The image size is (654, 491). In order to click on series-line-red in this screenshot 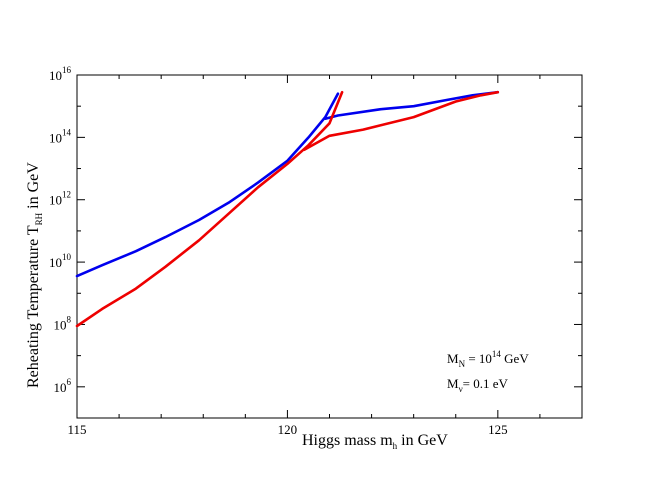, I will do `click(401, 121)`.